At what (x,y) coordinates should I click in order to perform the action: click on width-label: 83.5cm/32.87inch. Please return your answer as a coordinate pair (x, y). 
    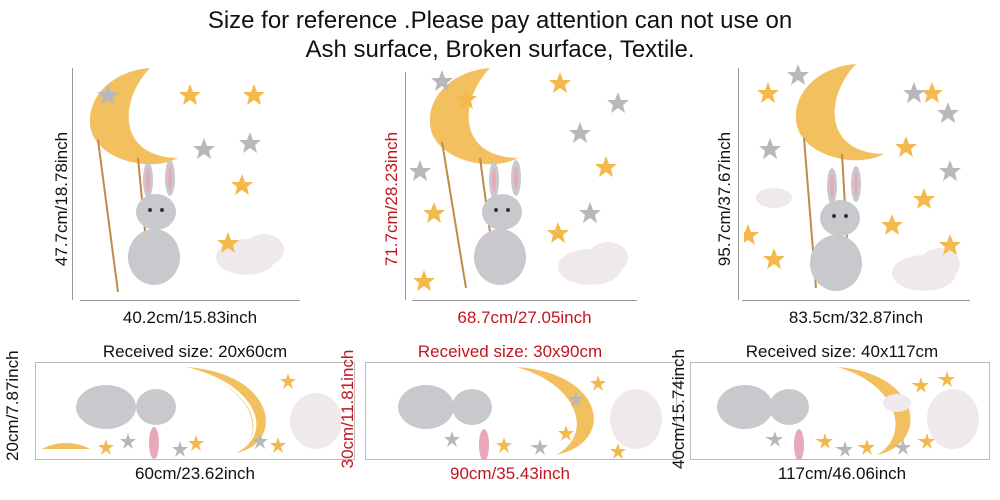
    Looking at the image, I should click on (856, 317).